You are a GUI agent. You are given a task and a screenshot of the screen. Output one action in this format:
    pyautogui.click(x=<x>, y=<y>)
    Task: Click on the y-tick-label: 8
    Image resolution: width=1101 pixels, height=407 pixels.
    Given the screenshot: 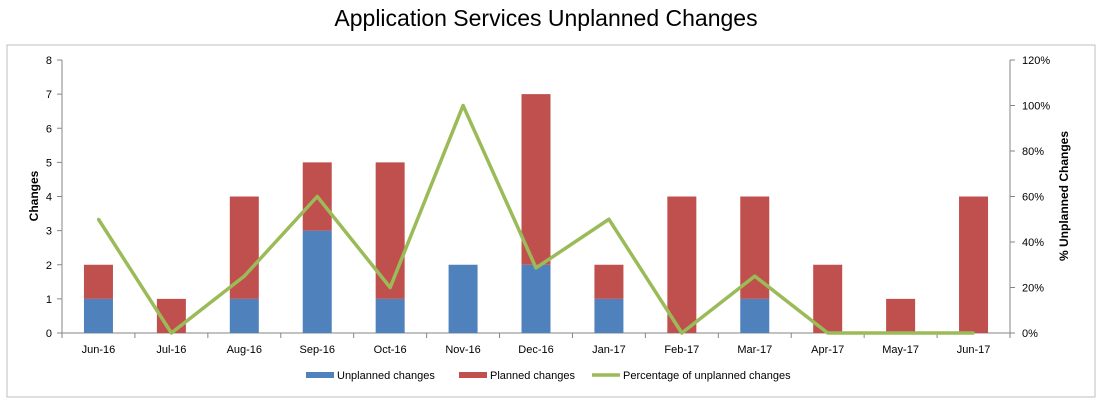 What is the action you would take?
    pyautogui.click(x=49, y=61)
    